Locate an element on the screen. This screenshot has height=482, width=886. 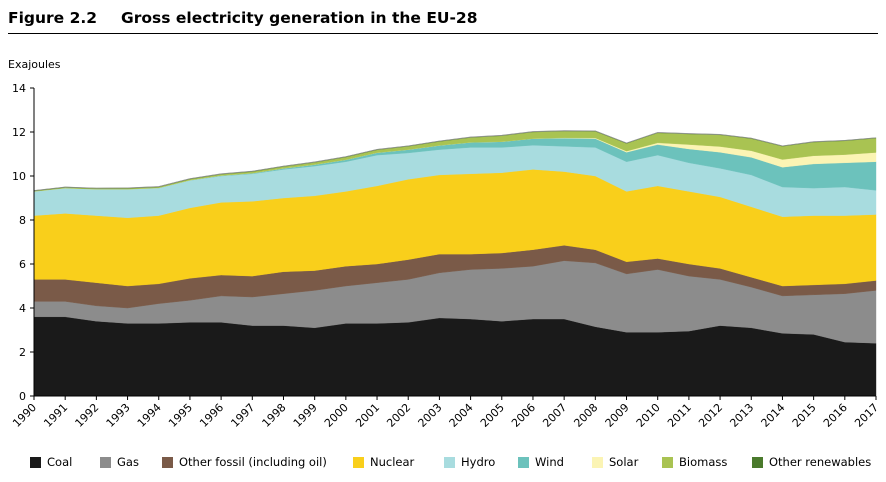
x-tick-label: 2015 is located at coordinates (804, 415).